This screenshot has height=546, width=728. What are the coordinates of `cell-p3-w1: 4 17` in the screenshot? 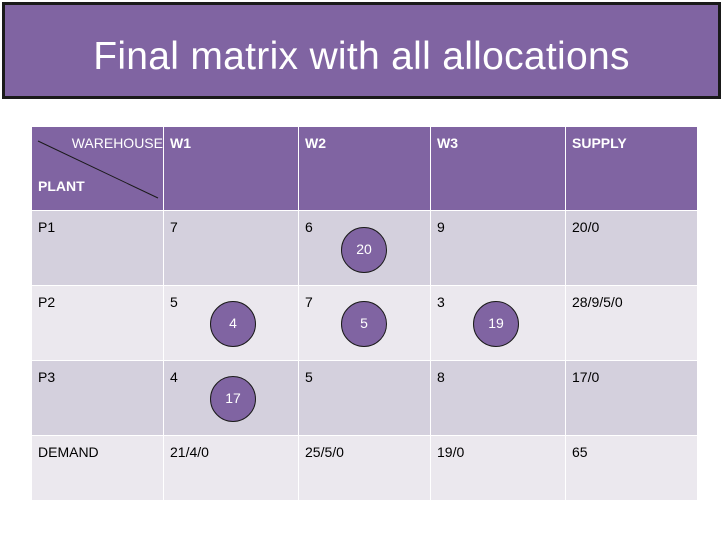 It's located at (231, 398).